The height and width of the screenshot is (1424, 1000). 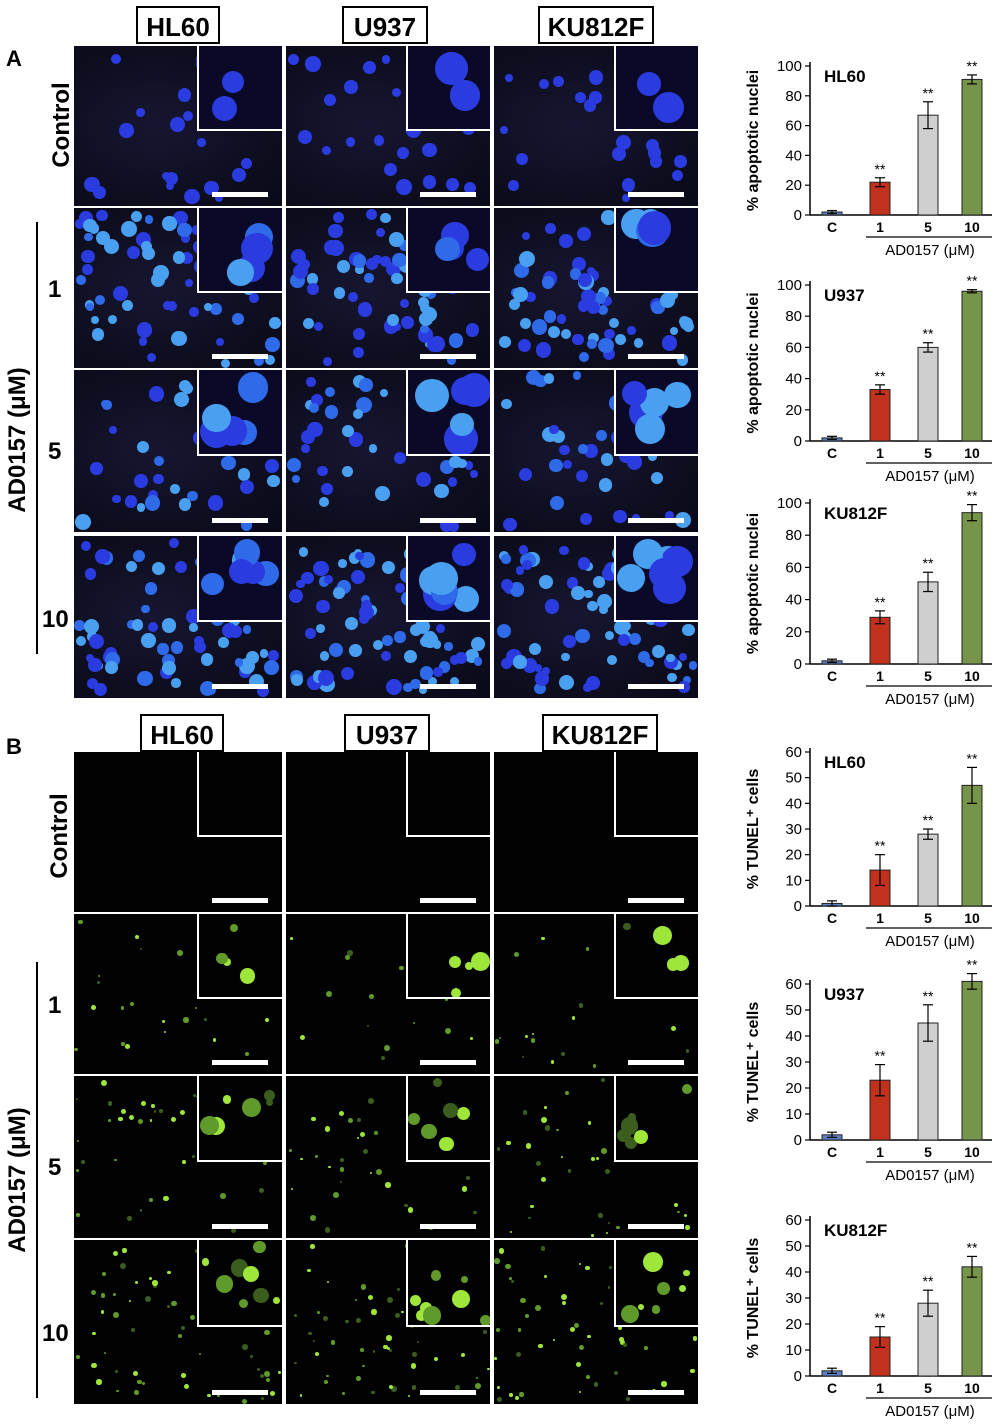 What do you see at coordinates (448, 1392) in the screenshot?
I see `scale-bar` at bounding box center [448, 1392].